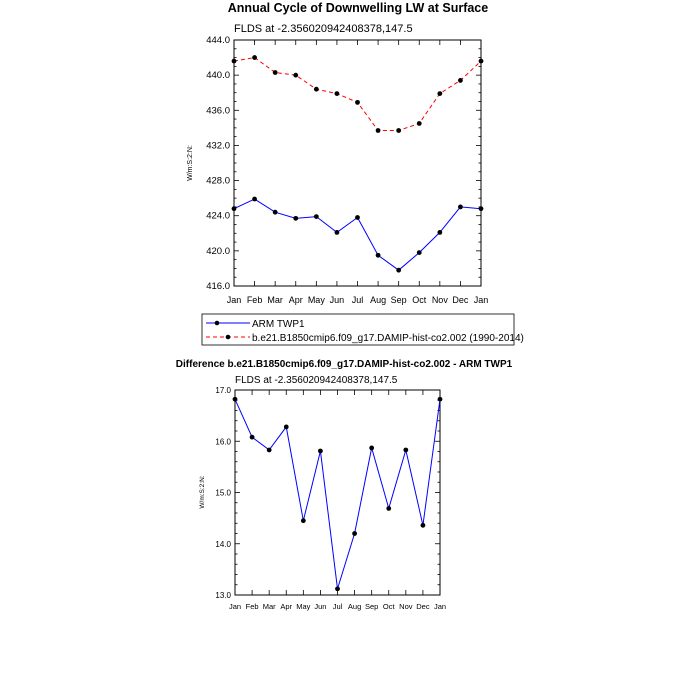 This screenshot has width=700, height=700. Describe the element at coordinates (218, 286) in the screenshot. I see `y-tick-label: 416.0` at that location.